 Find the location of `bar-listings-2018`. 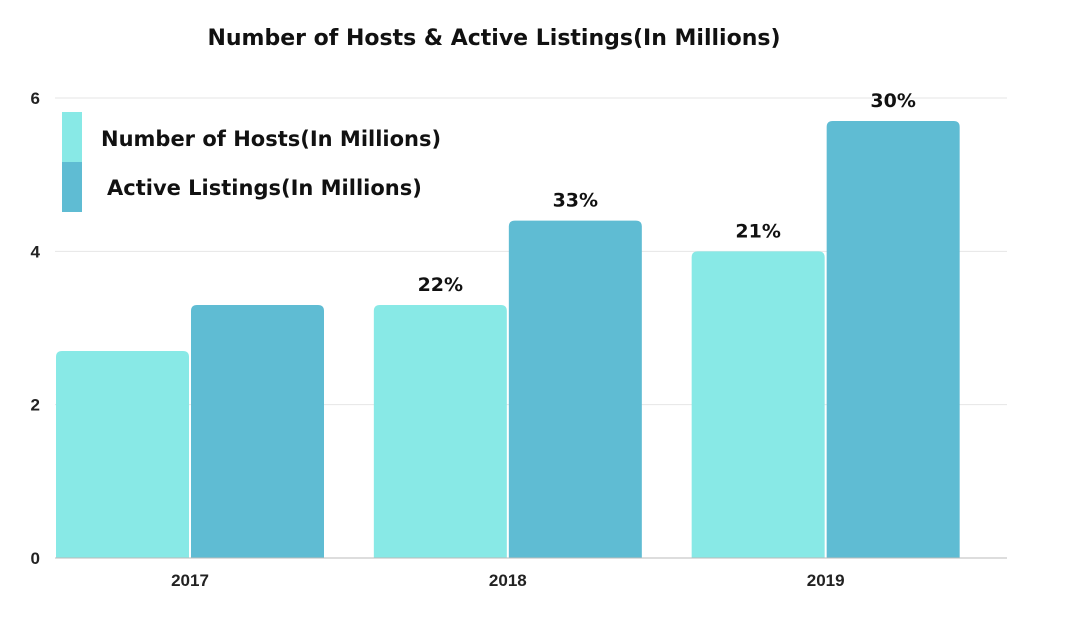

bar-listings-2018 is located at coordinates (575, 389).